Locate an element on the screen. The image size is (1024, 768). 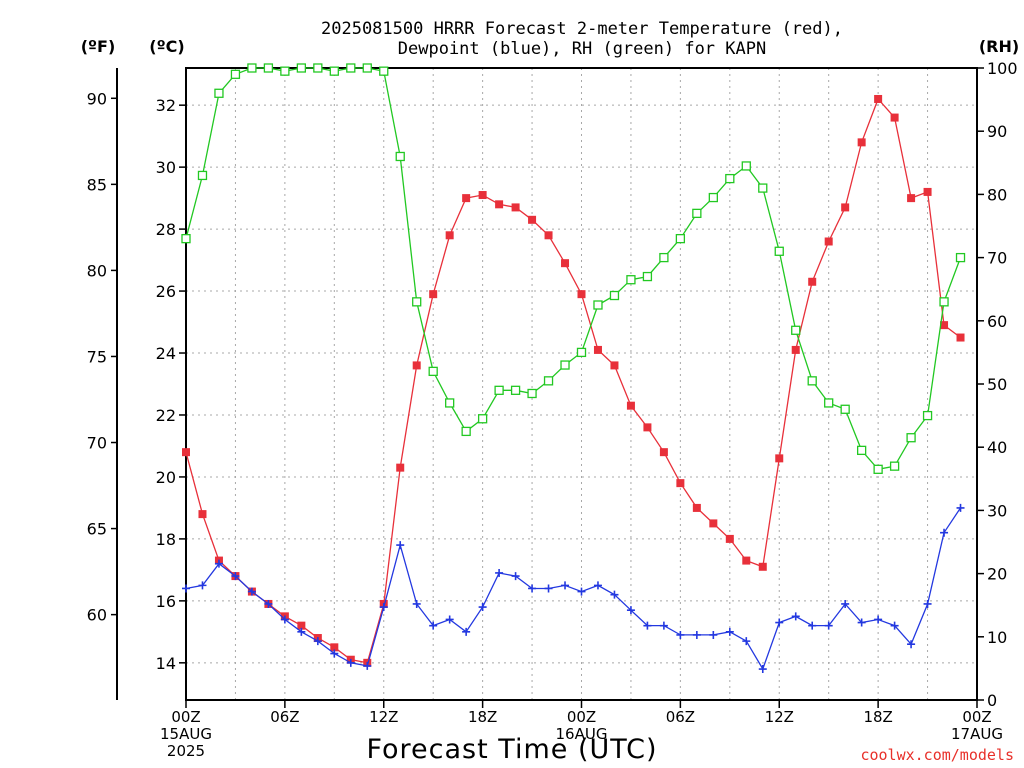
rh-tick-label: 80 is located at coordinates (997, 194).